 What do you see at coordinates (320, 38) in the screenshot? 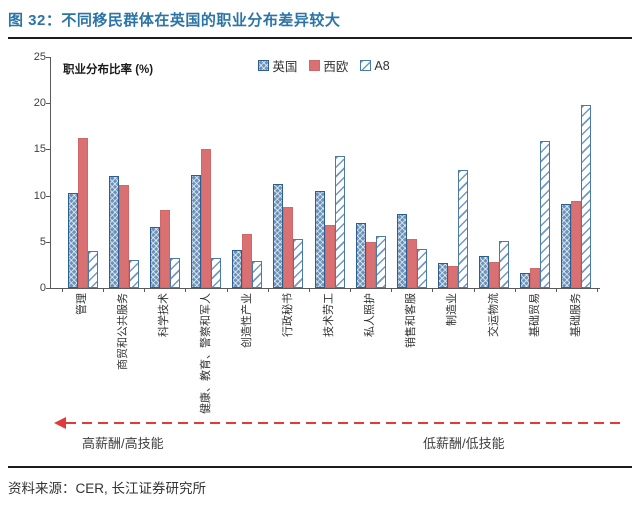
I see `title-divider` at bounding box center [320, 38].